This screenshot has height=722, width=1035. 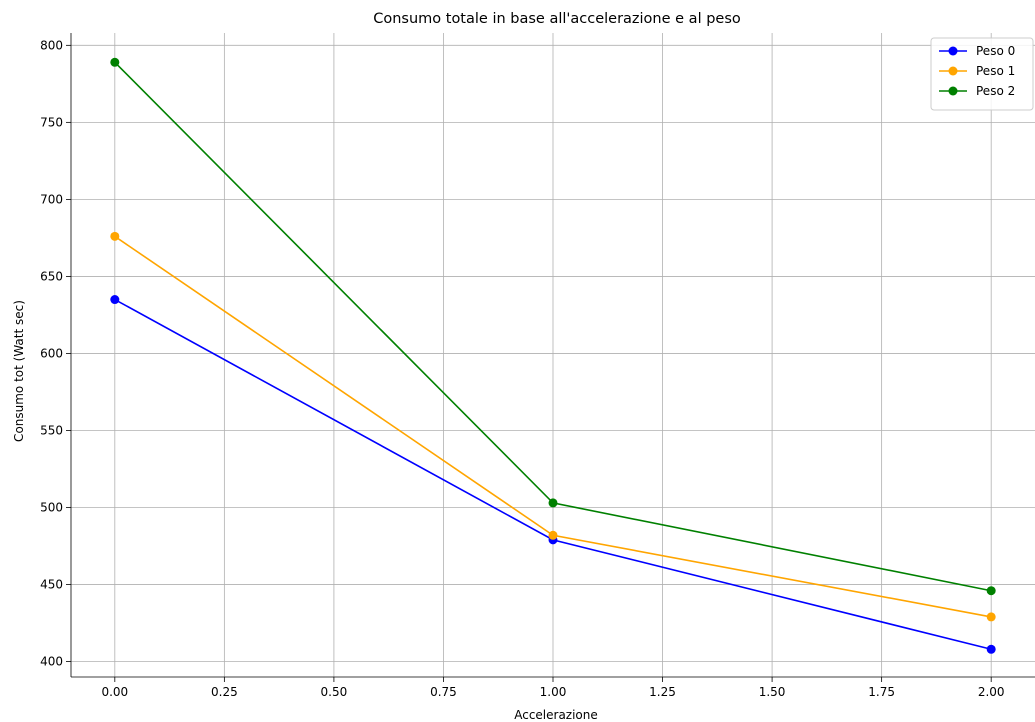 I want to click on y-axis-label: Consumo tot (Watt sec), so click(x=19, y=371).